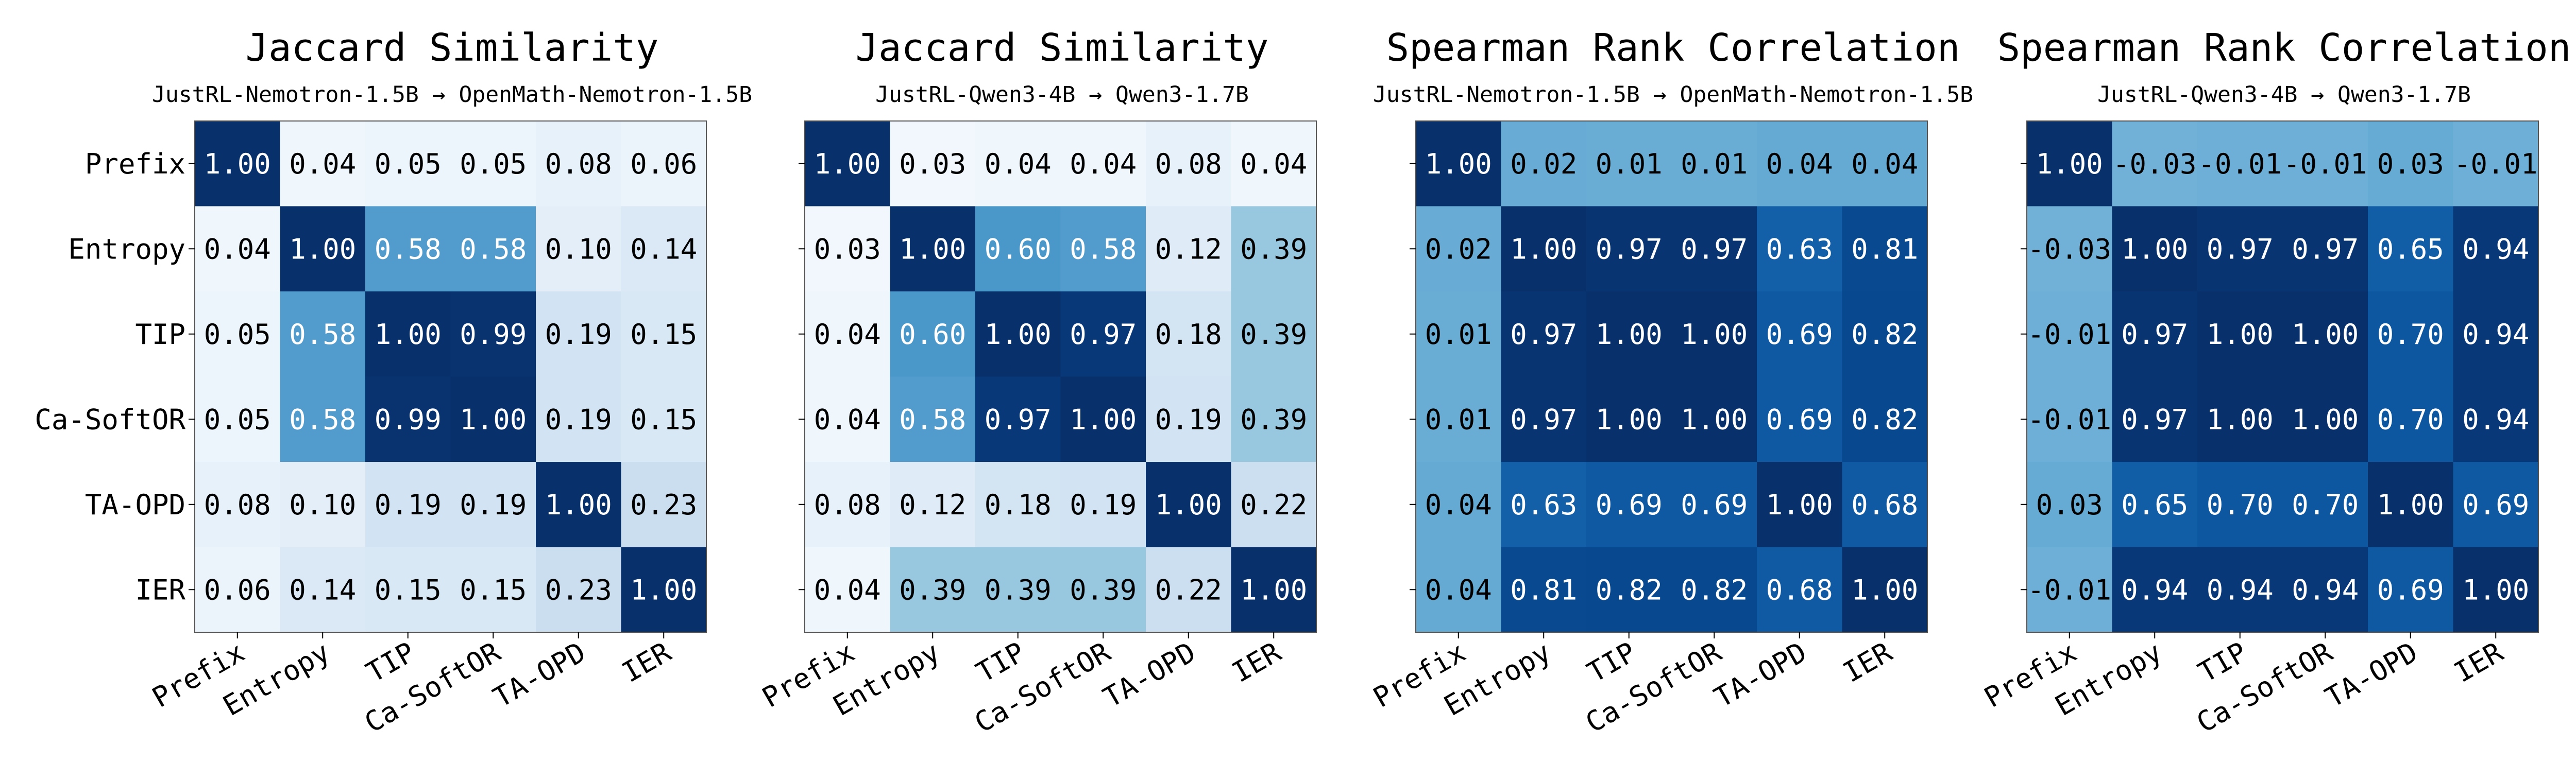 The image size is (2576, 762). I want to click on cell-value-label: 0.18, so click(1018, 505).